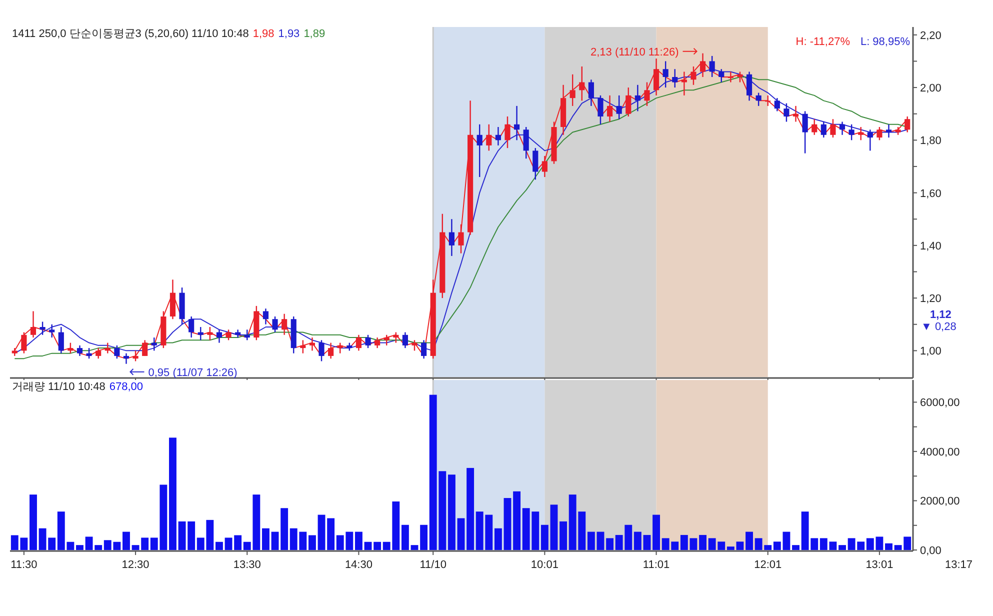 This screenshot has width=993, height=616. I want to click on y-tick-label: 6000,00, so click(940, 403).